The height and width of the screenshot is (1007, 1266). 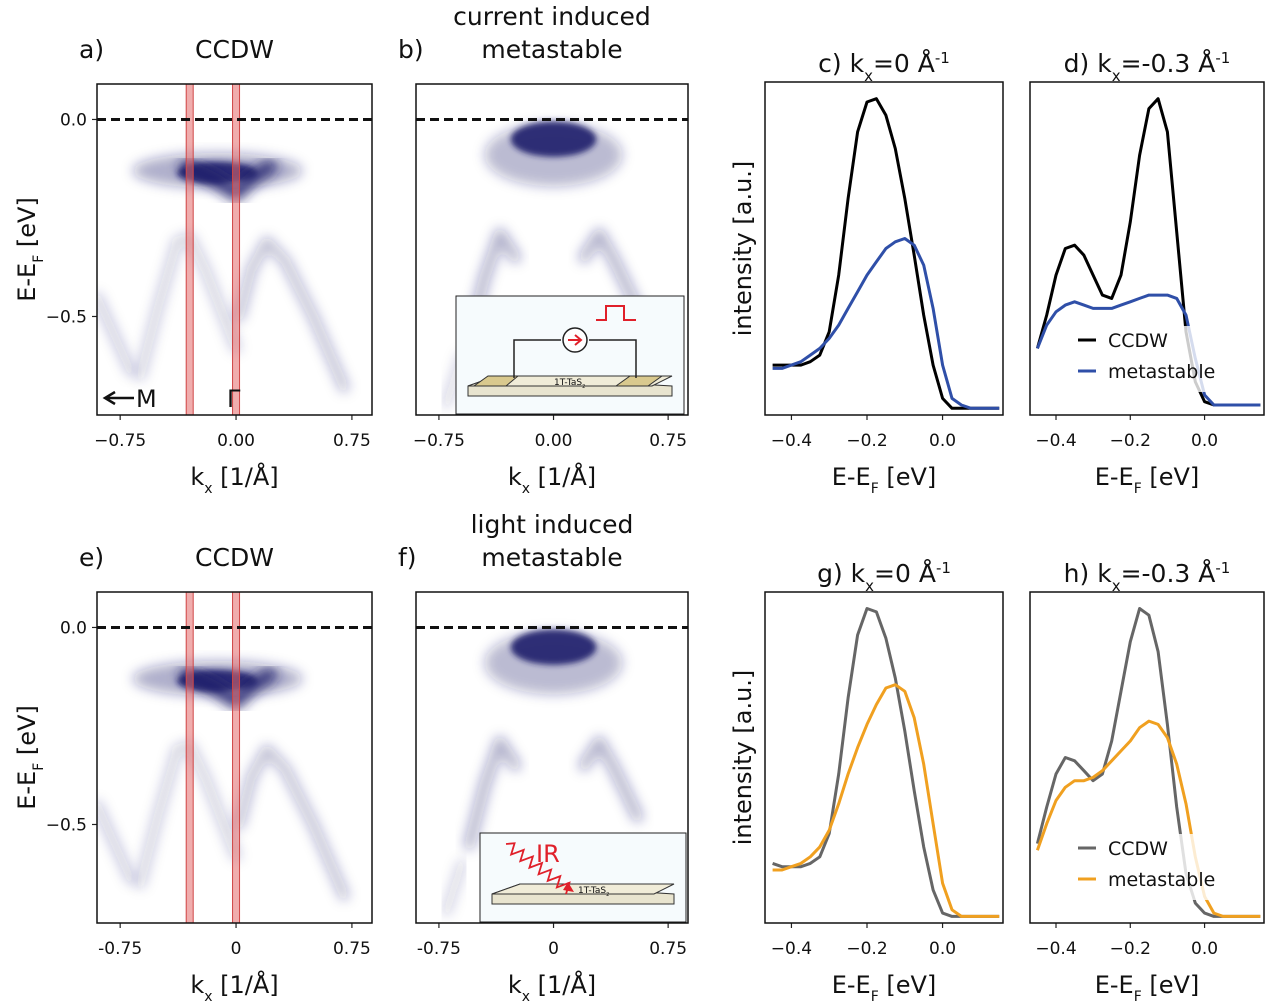 What do you see at coordinates (884, 577) in the screenshot?
I see `panel-title: g) kx=0 Å-1` at bounding box center [884, 577].